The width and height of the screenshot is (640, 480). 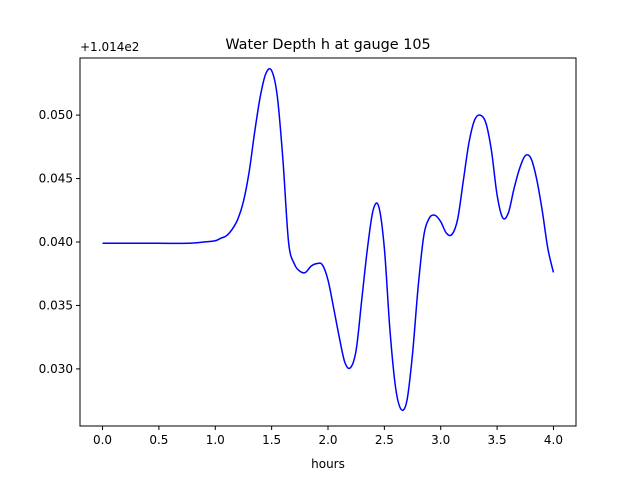 What do you see at coordinates (271, 440) in the screenshot?
I see `x-tick-label: 1.5` at bounding box center [271, 440].